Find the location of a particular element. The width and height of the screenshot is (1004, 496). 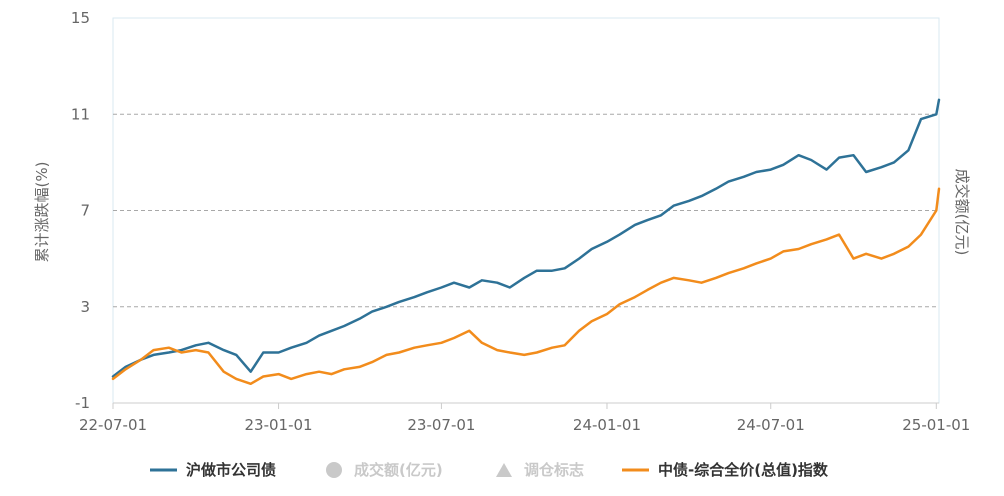

y-tick-label: 3 is located at coordinates (85, 307).